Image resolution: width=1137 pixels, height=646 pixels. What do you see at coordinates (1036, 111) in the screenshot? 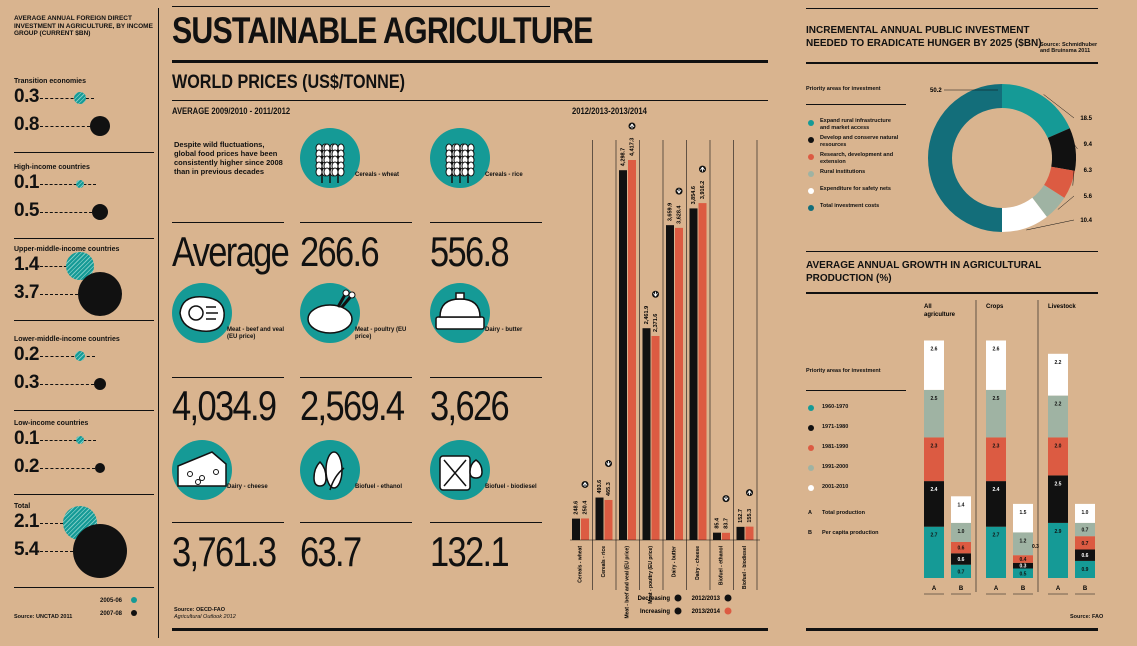
I see `donut-slice` at bounding box center [1036, 111].